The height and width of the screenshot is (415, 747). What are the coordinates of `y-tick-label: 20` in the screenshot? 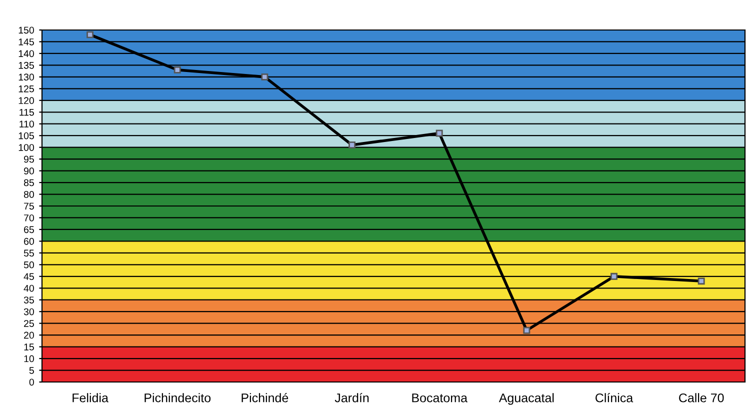 It's located at (29, 335).